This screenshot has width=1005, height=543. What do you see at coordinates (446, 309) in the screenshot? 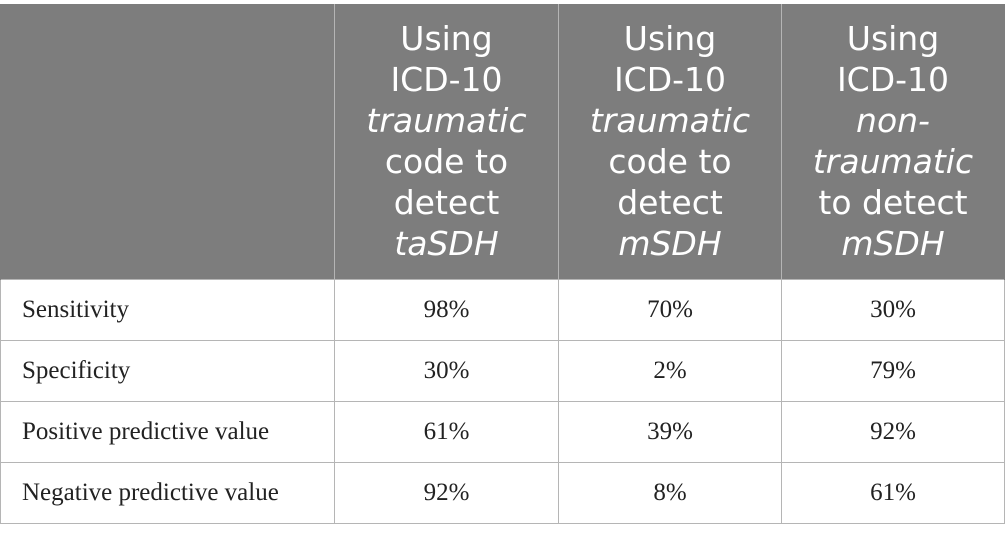
I see `table-cell: 98%` at bounding box center [446, 309].